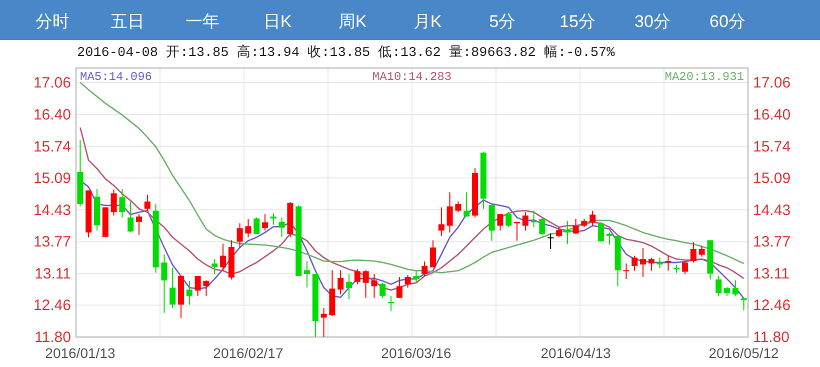  I want to click on y-tick-label: 16.40, so click(52, 115).